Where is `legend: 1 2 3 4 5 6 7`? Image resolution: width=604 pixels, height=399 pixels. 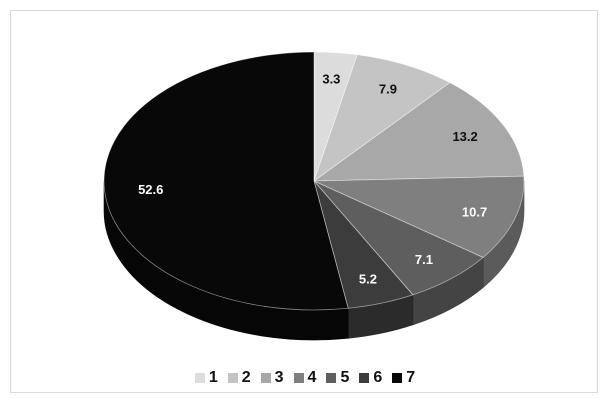
legend: 1 2 3 4 5 6 7 is located at coordinates (305, 378).